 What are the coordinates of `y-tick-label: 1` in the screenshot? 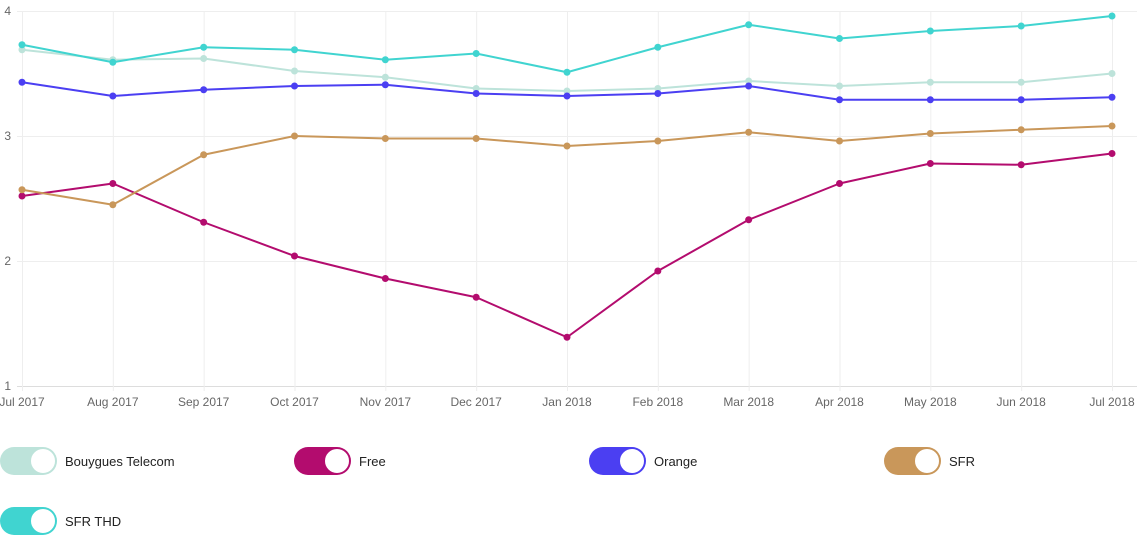 It's located at (7, 386).